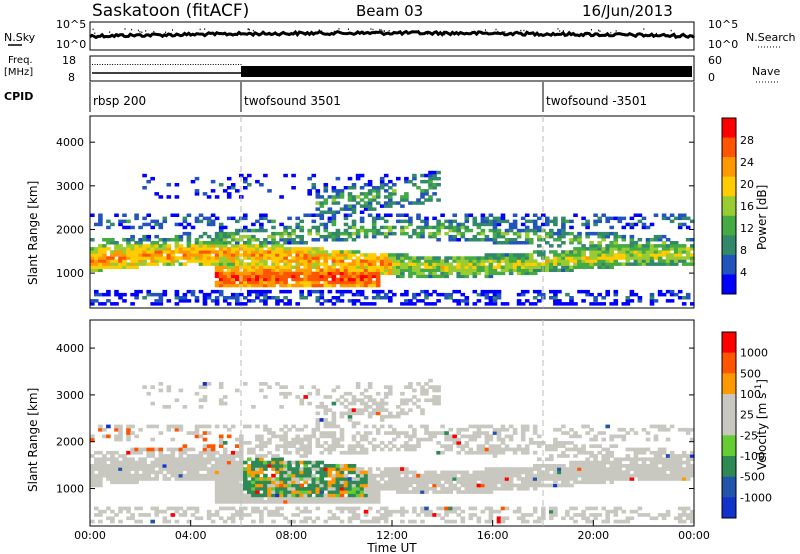 The image size is (800, 554). I want to click on power-colorbar-tick-3: 16, so click(747, 206).